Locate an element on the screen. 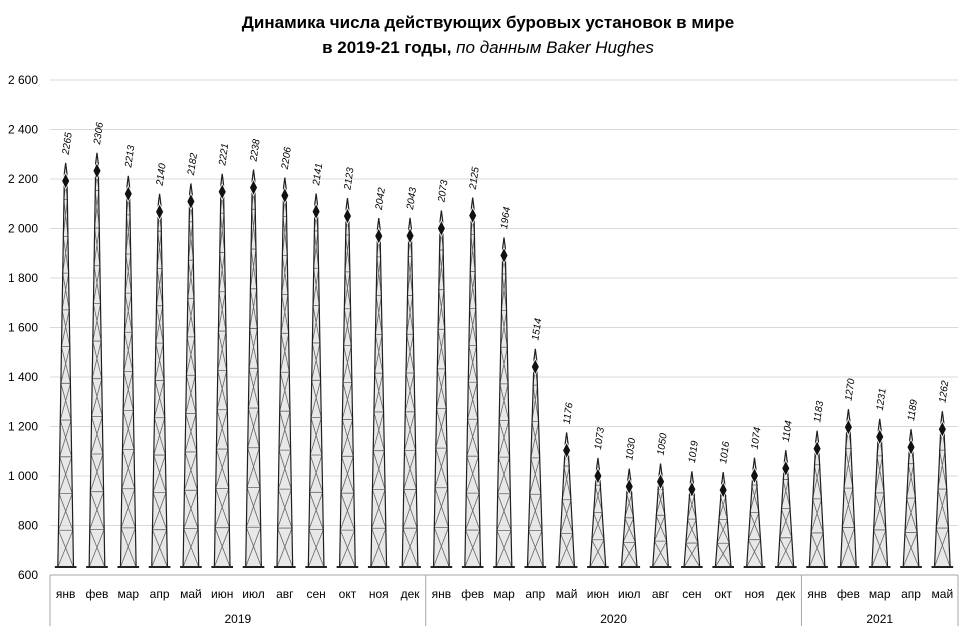 The image size is (976, 636). data-label: 2042 is located at coordinates (381, 199).